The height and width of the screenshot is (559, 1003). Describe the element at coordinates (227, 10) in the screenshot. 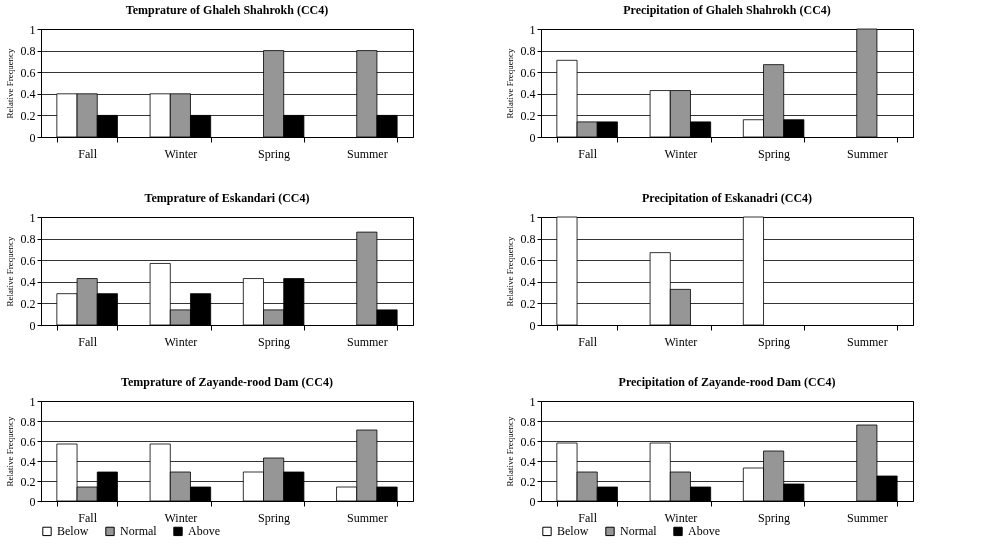

I see `chart-title: Temprature of Ghaleh Shahrokh (CC4)` at that location.